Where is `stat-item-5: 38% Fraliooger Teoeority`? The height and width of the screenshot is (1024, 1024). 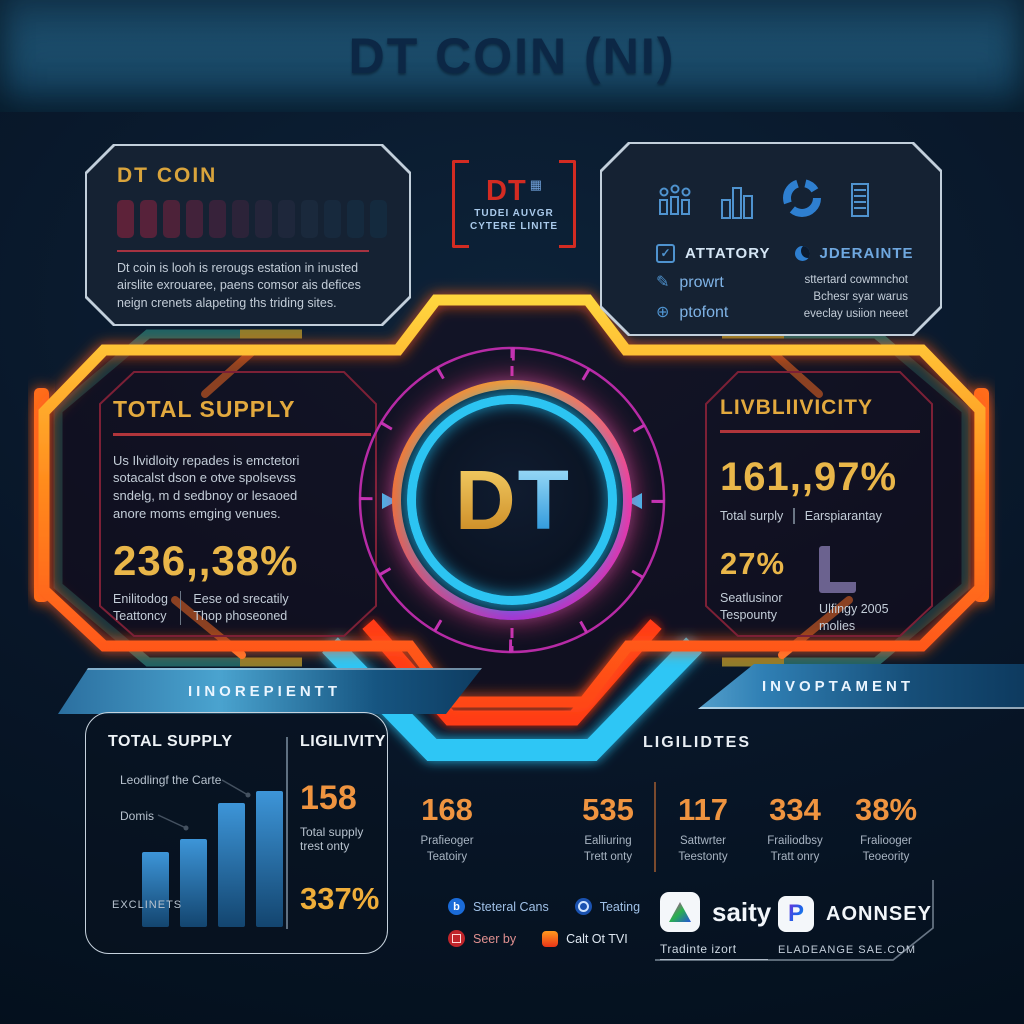
stat-item-5: 38% Fraliooger Teoeority is located at coordinates (886, 828).